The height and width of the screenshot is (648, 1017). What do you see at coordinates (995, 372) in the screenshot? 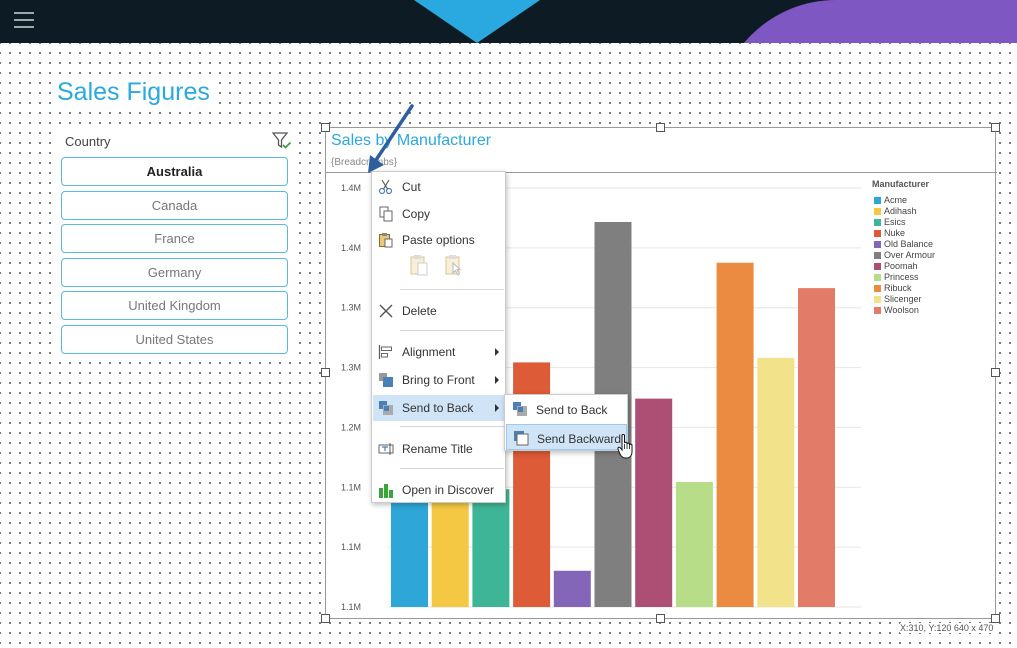
I see `resize-handle-right` at bounding box center [995, 372].